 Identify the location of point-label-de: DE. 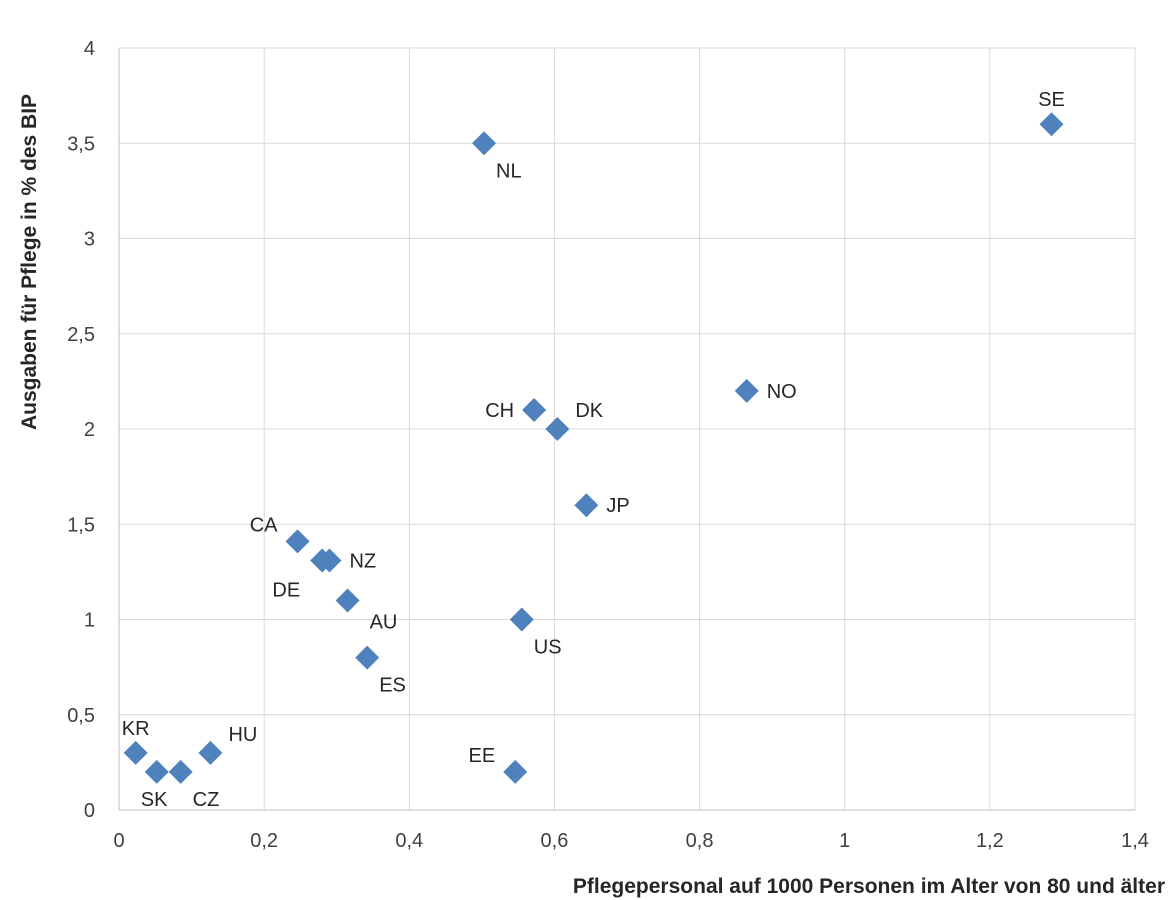
(286, 590).